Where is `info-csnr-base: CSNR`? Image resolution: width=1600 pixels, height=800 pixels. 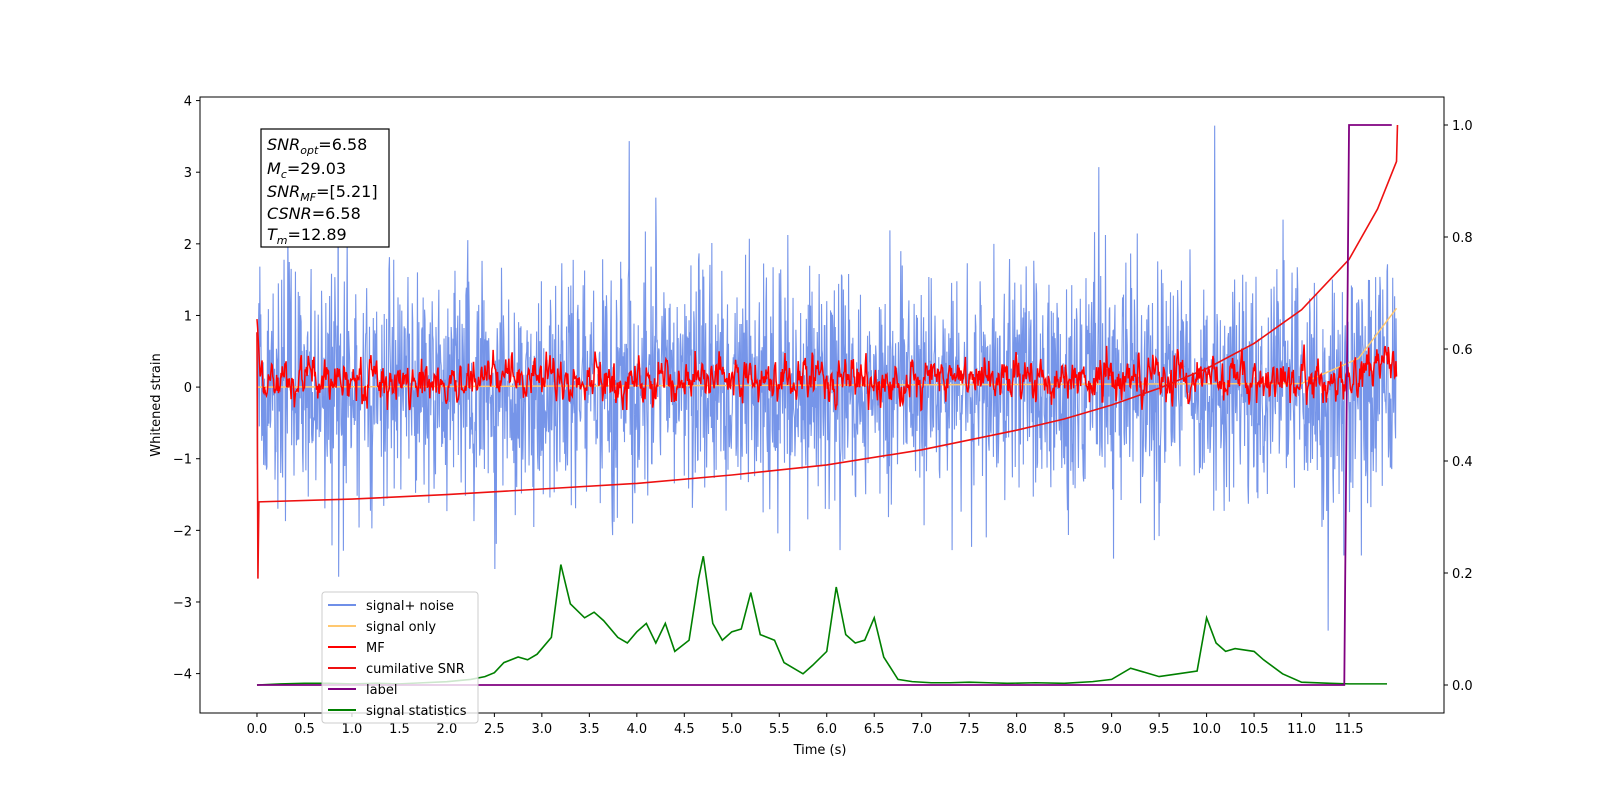 info-csnr-base: CSNR is located at coordinates (289, 213).